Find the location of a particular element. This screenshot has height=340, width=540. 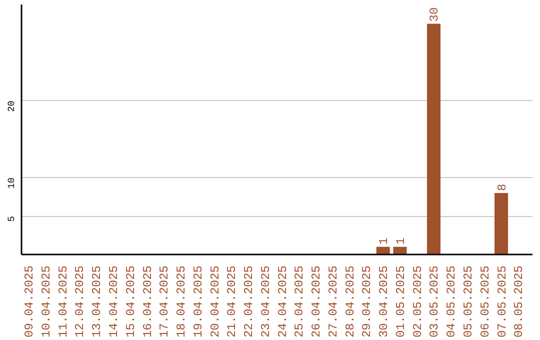

x-tick-label: 29.04.2025 is located at coordinates (367, 301).